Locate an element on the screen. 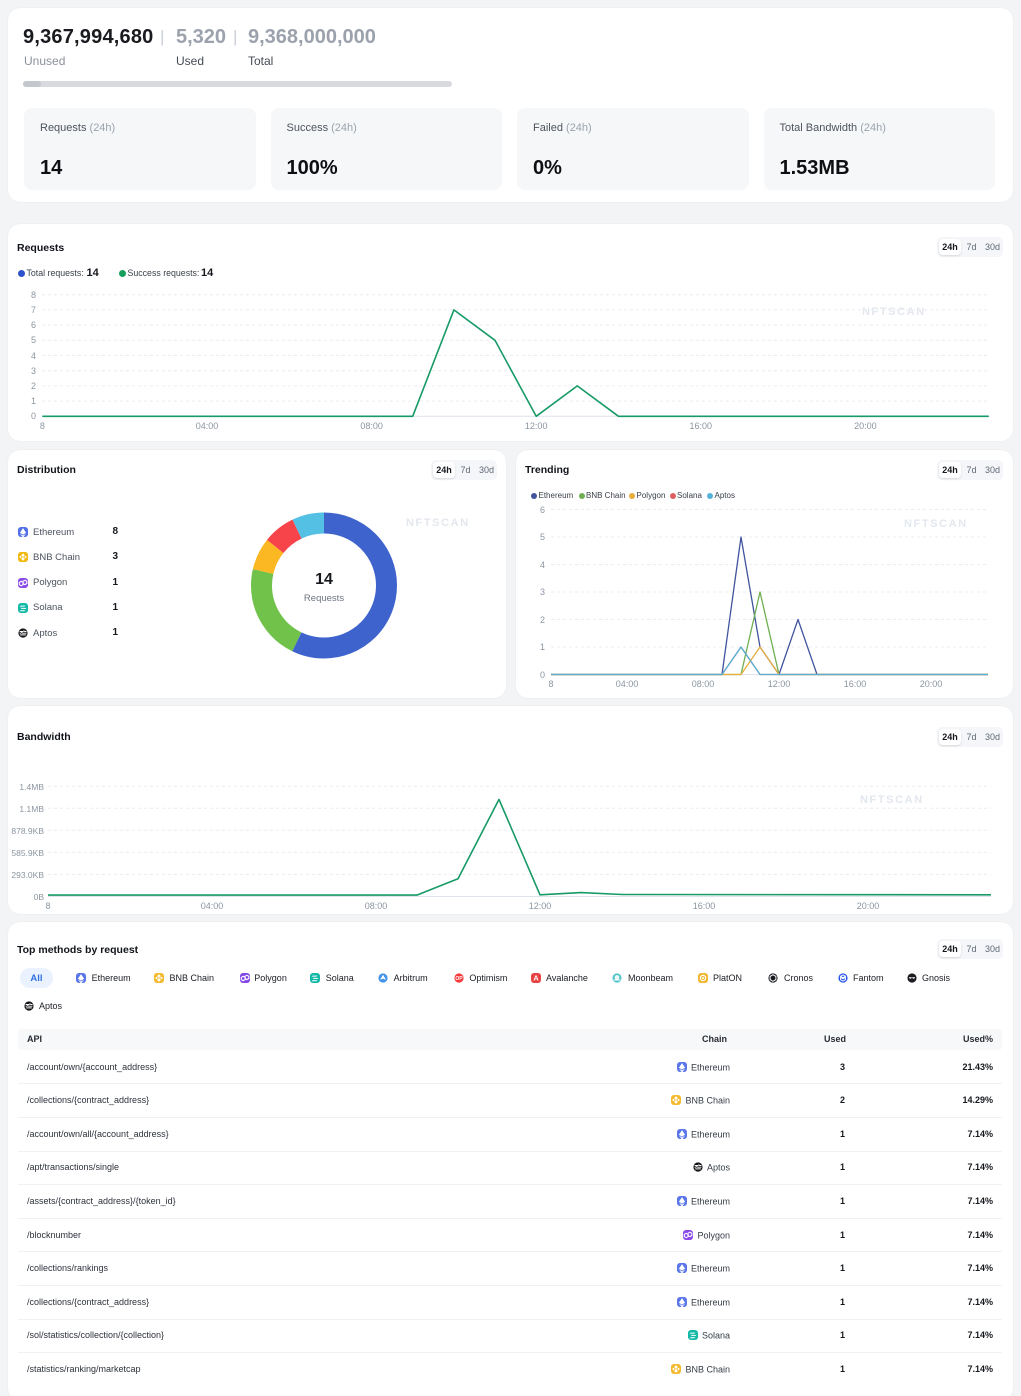 The image size is (1021, 1396). svg-text: A is located at coordinates (536, 978).